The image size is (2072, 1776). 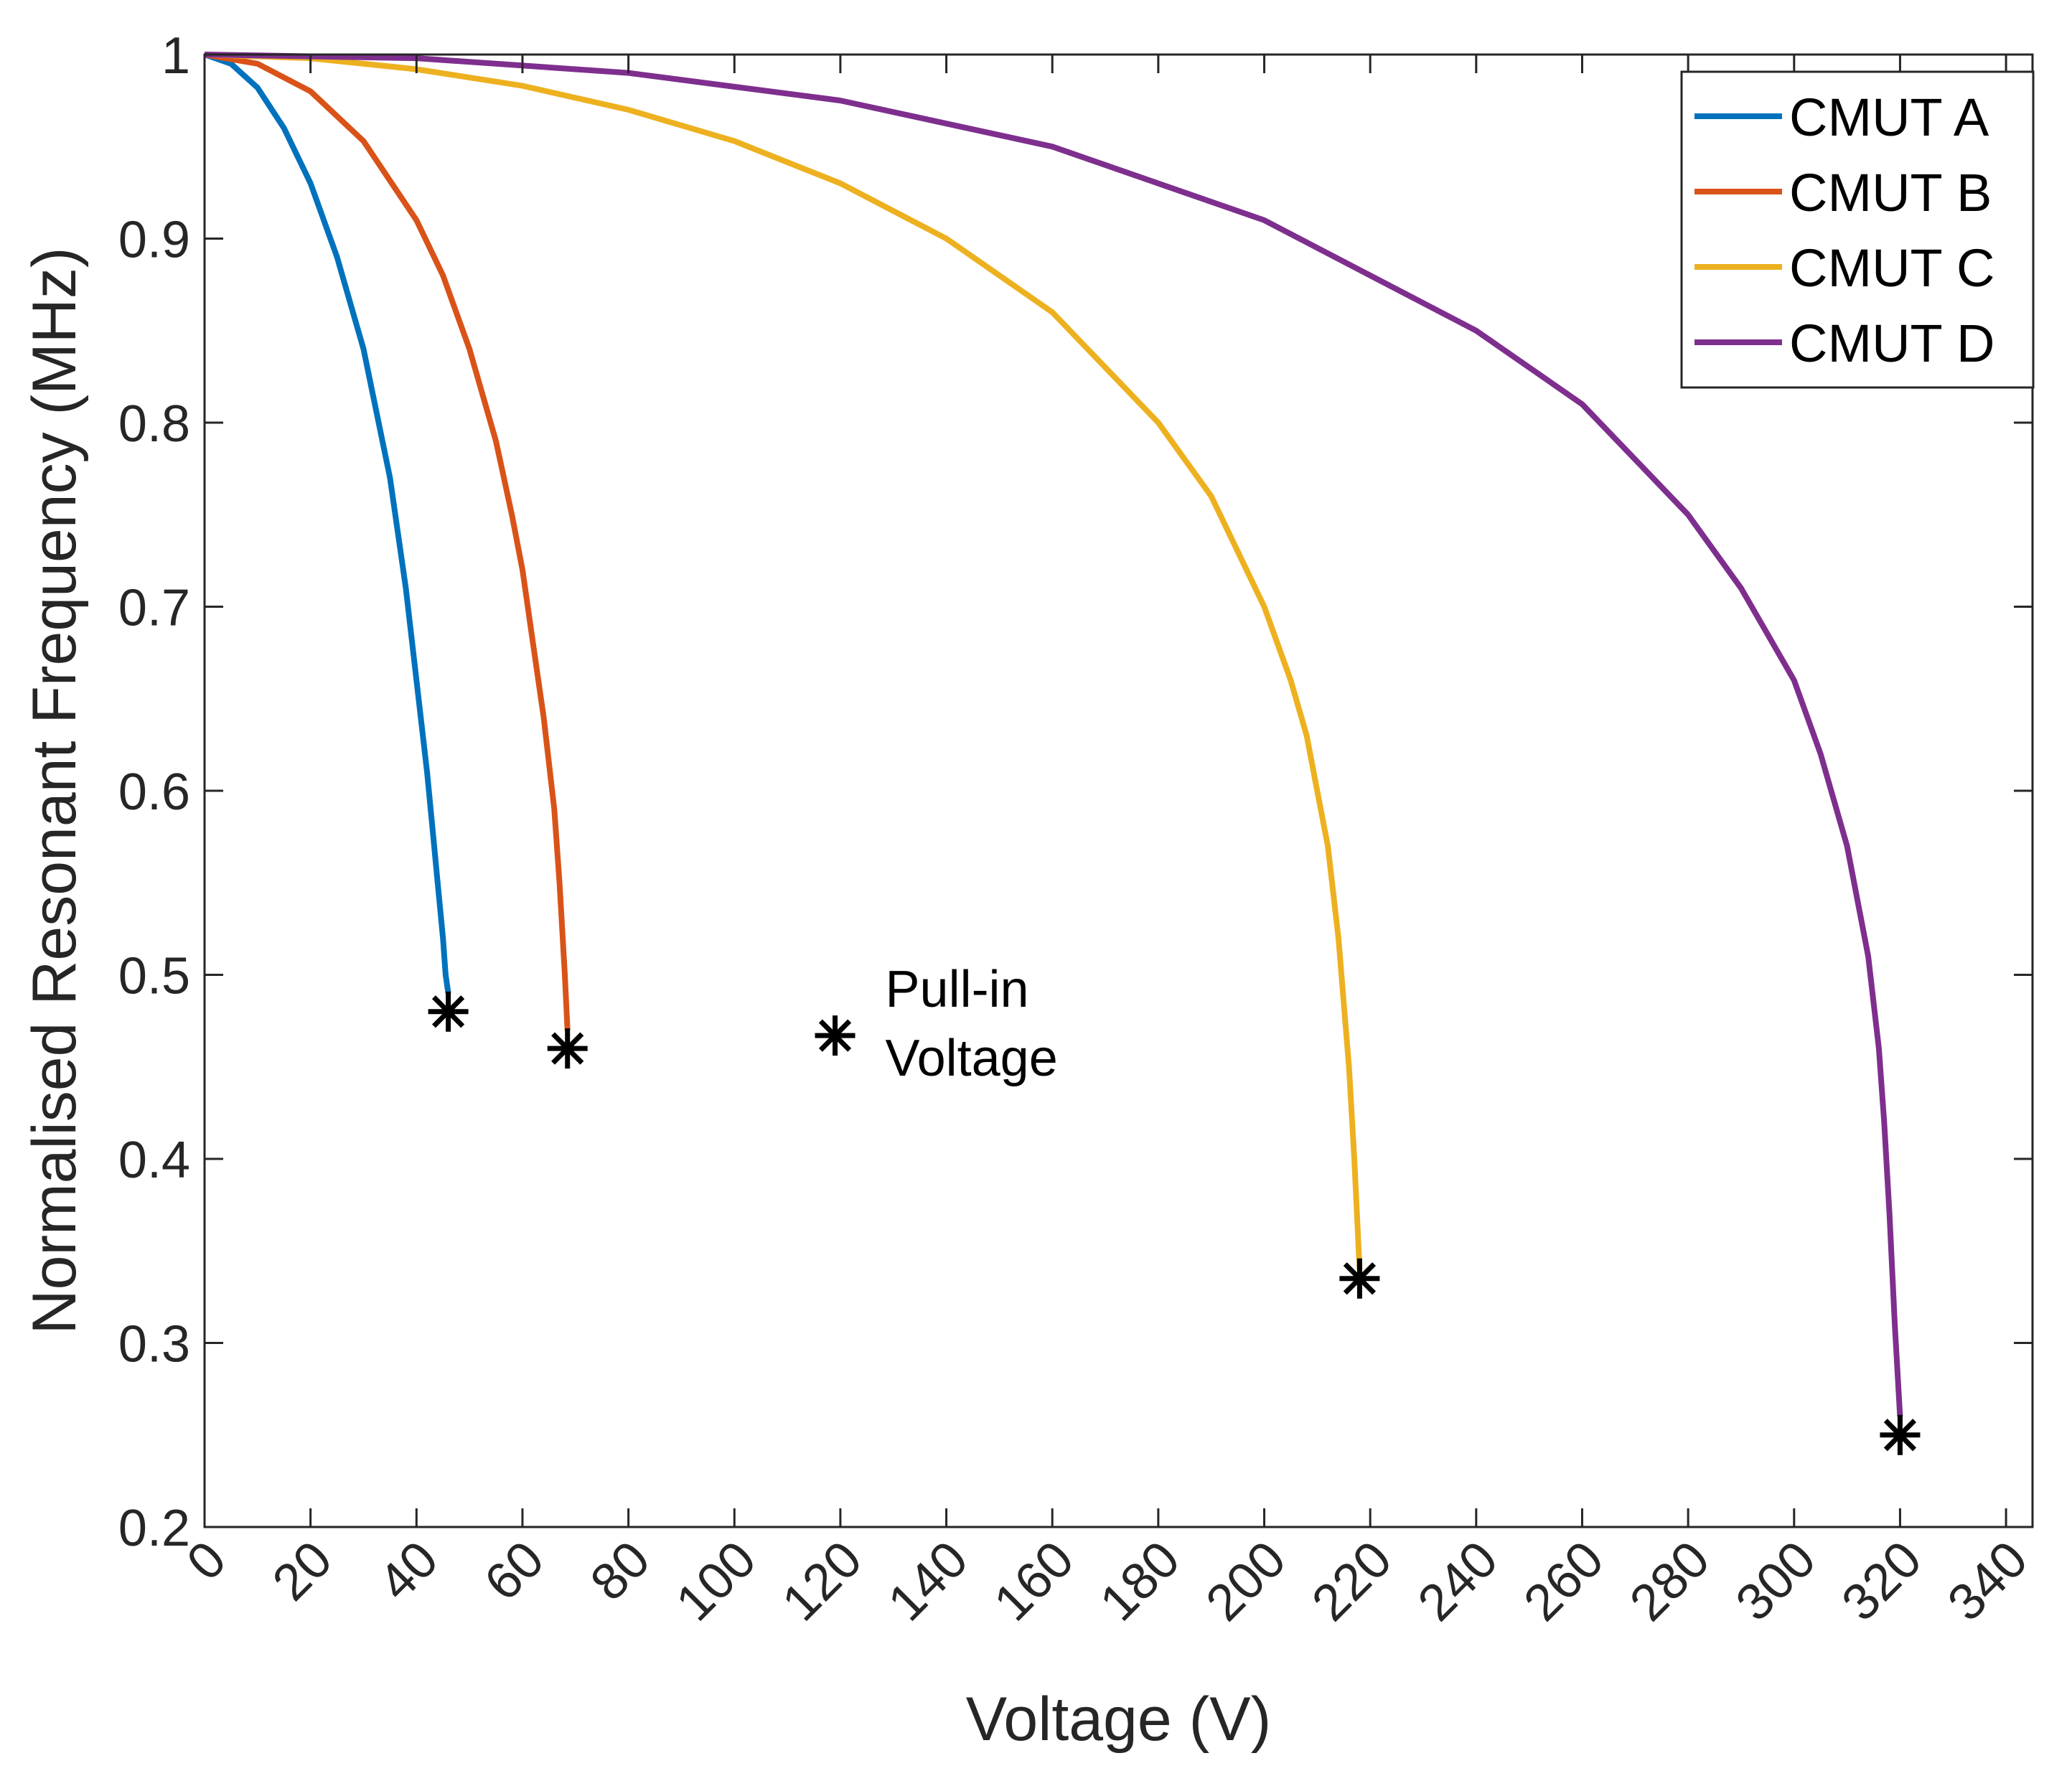 What do you see at coordinates (936, 1024) in the screenshot?
I see `pull-in-annotation: Pull-in Voltage` at bounding box center [936, 1024].